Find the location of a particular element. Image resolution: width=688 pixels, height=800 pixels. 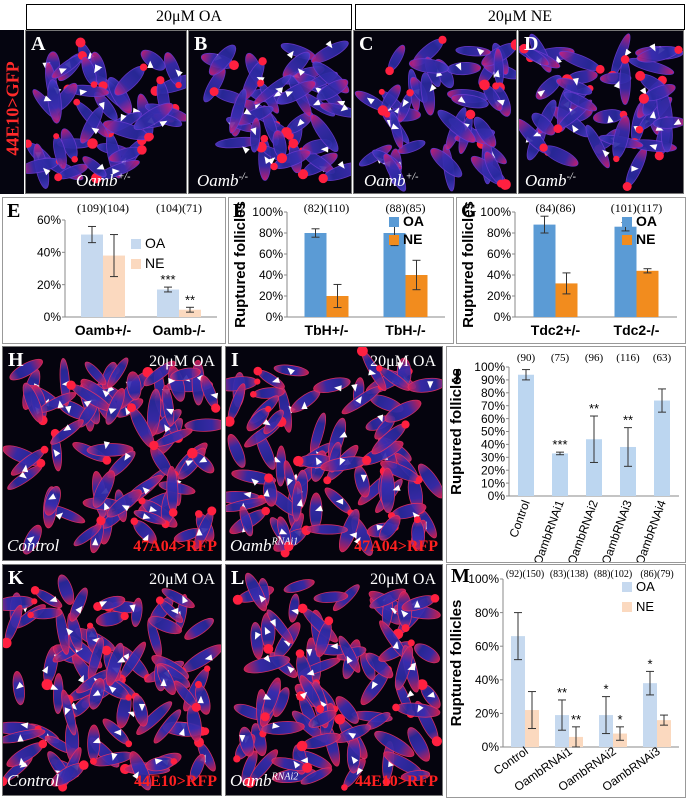

y-tick-label: 90% is located at coordinates (493, 380).